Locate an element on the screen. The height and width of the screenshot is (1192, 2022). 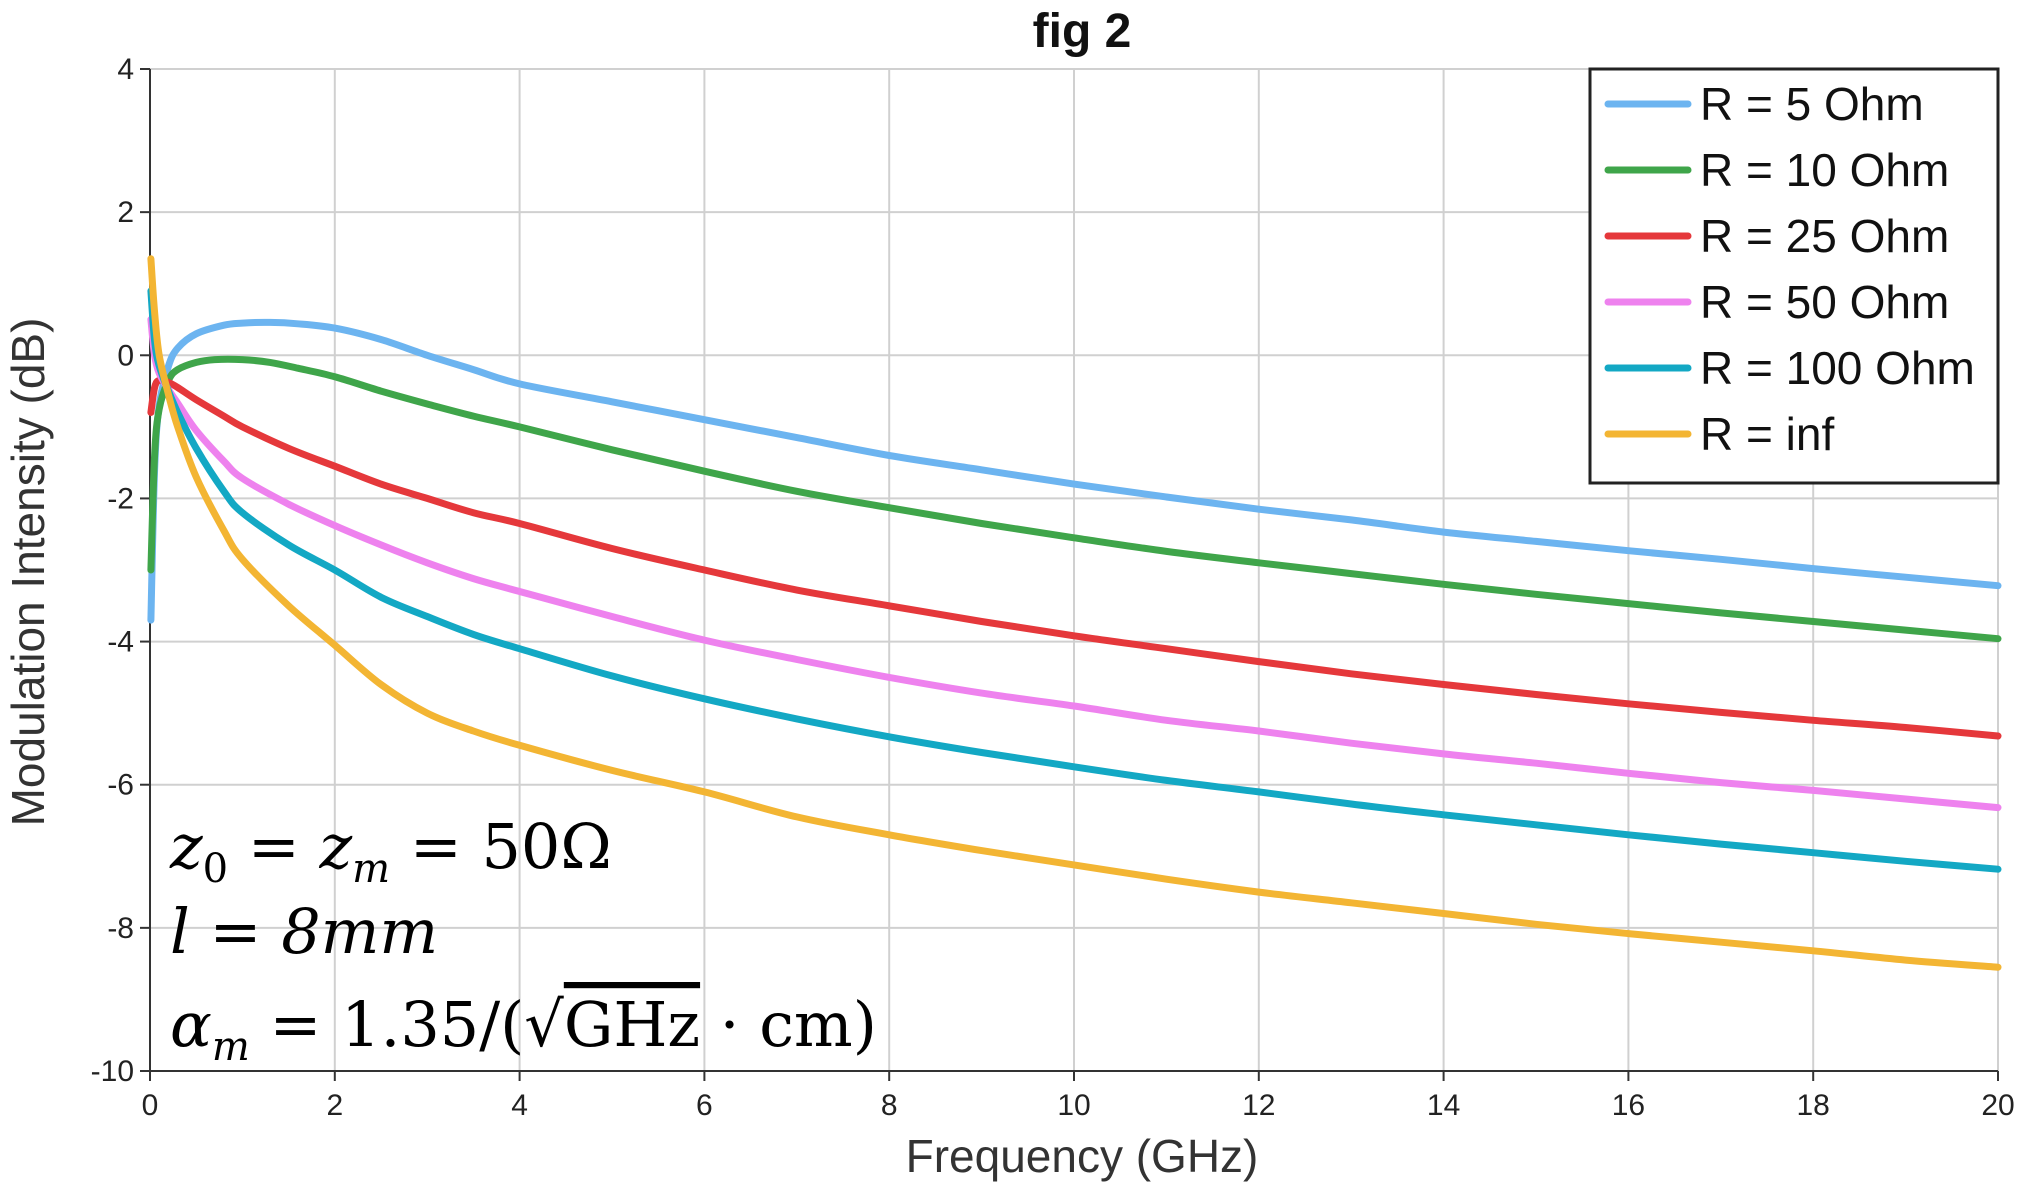
x-tick-label: 16 is located at coordinates (1628, 1105).